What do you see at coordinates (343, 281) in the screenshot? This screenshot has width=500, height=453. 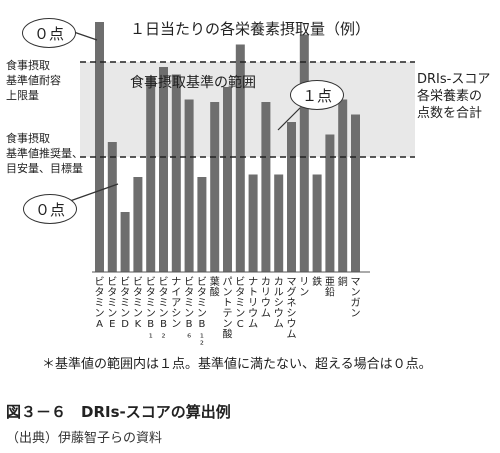 I see `category-label-20: 銅` at bounding box center [343, 281].